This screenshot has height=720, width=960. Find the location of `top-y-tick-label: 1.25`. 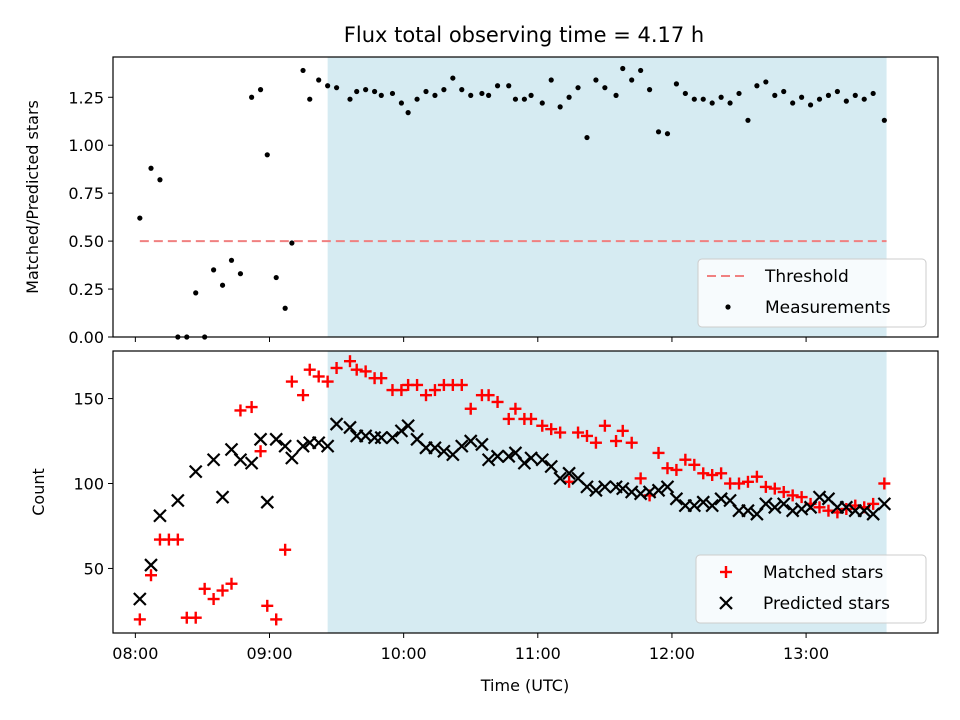

top-y-tick-label: 1.25 is located at coordinates (86, 97).